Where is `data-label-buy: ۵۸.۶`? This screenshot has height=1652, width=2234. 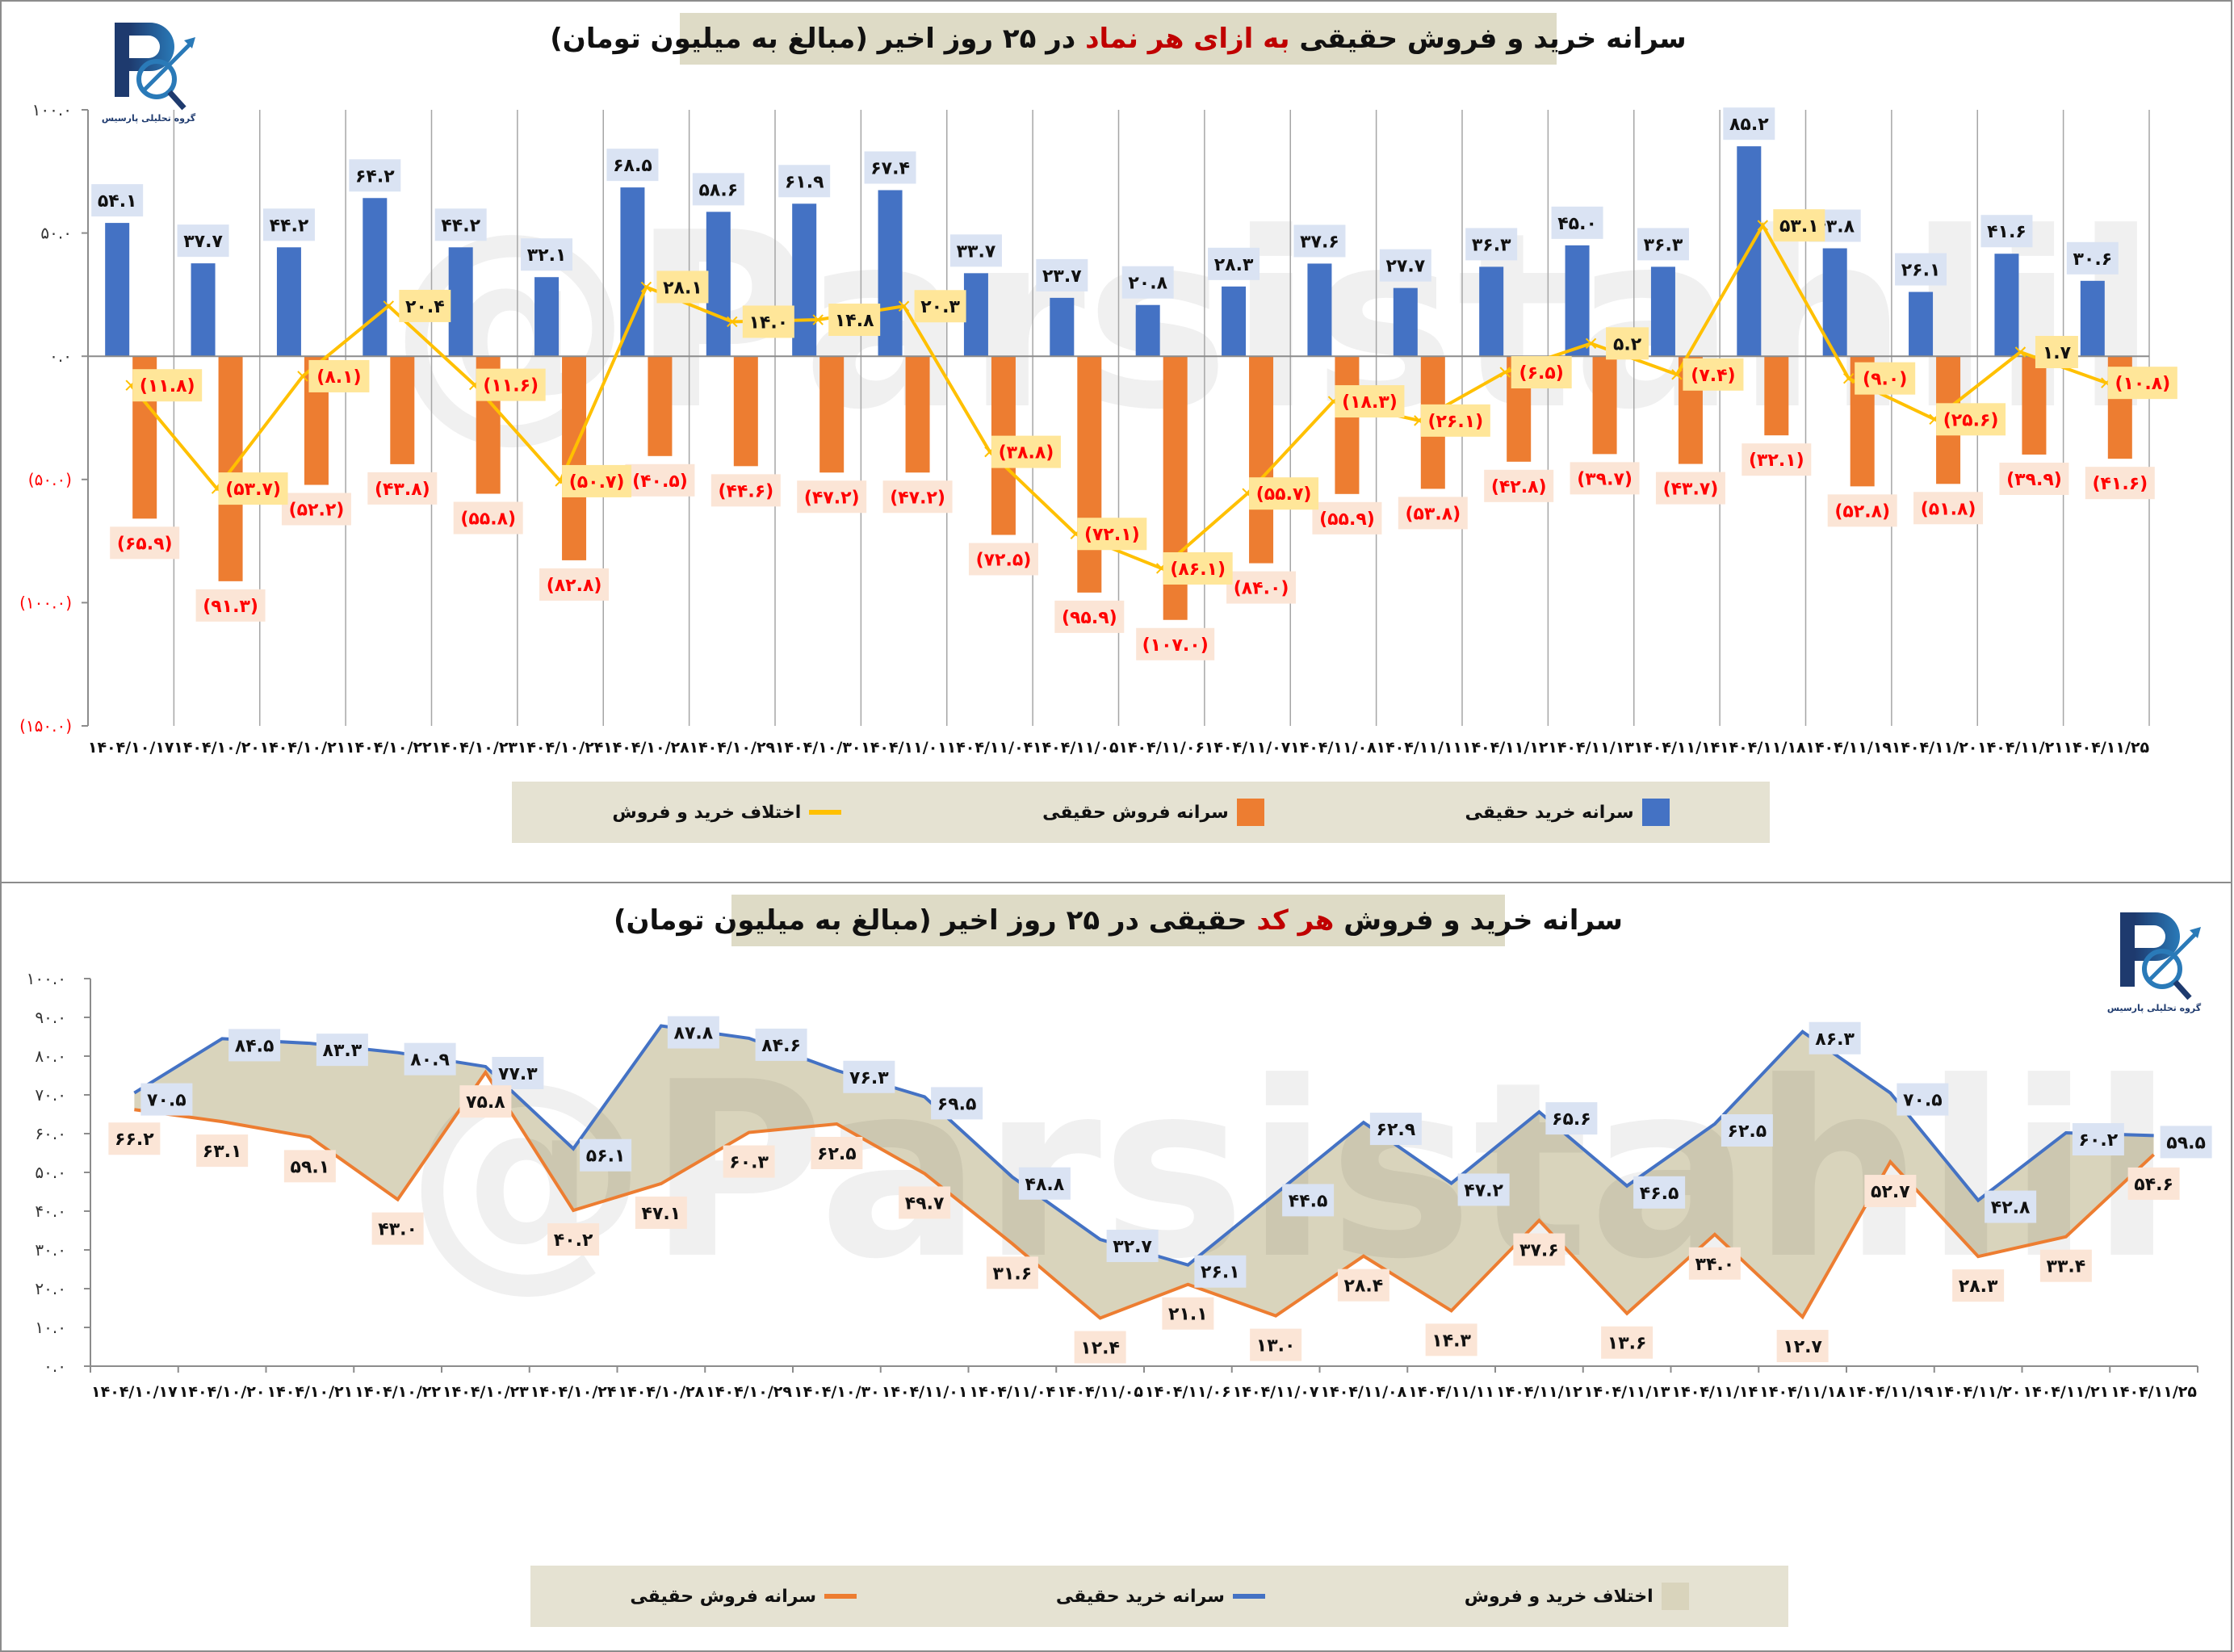 data-label-buy: ۵۸.۶ is located at coordinates (718, 189).